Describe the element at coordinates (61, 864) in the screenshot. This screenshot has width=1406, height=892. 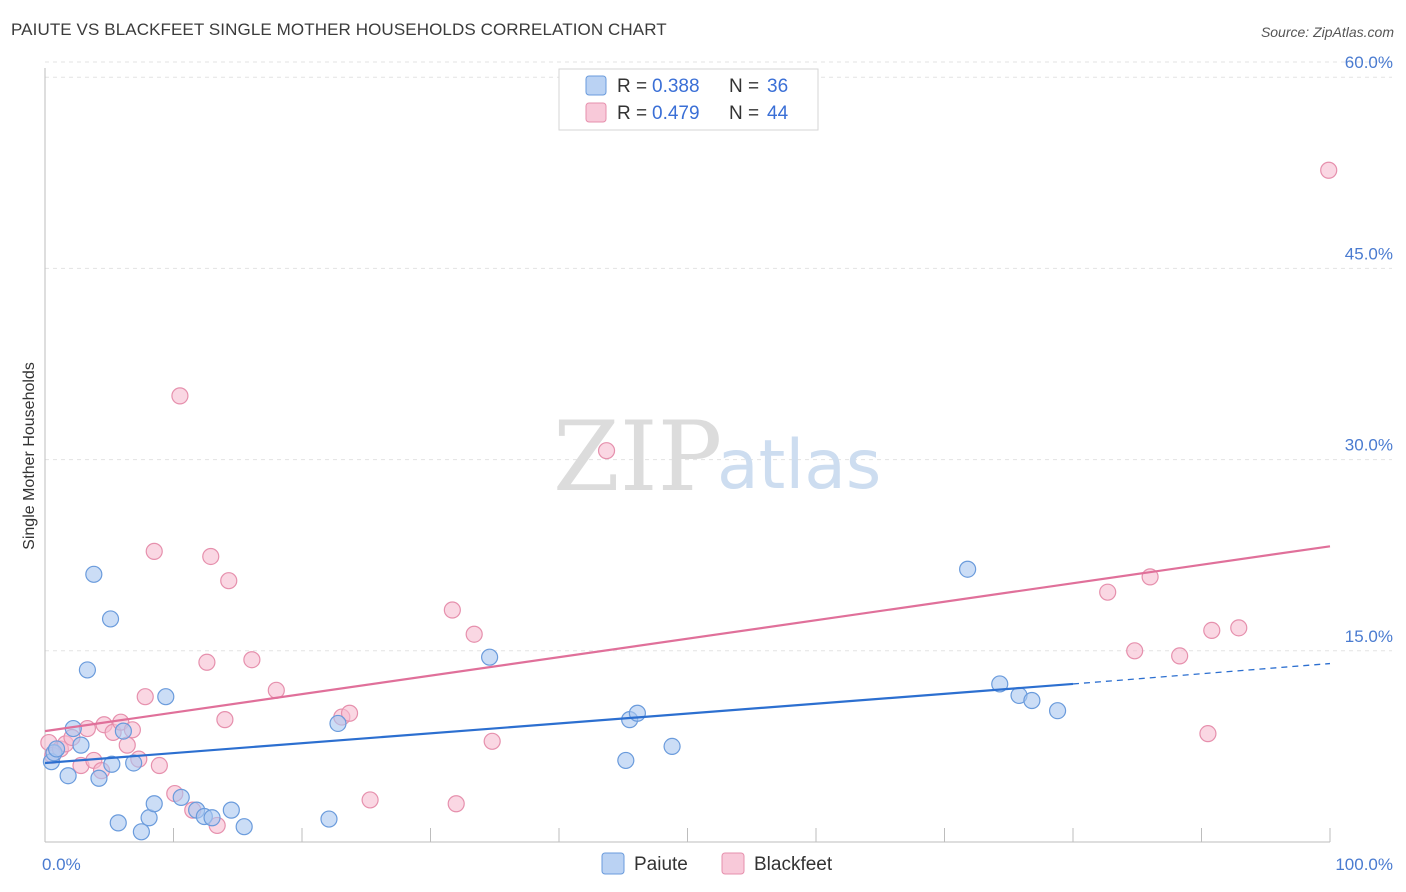
I see `x-tick-label: 0.0%` at that location.